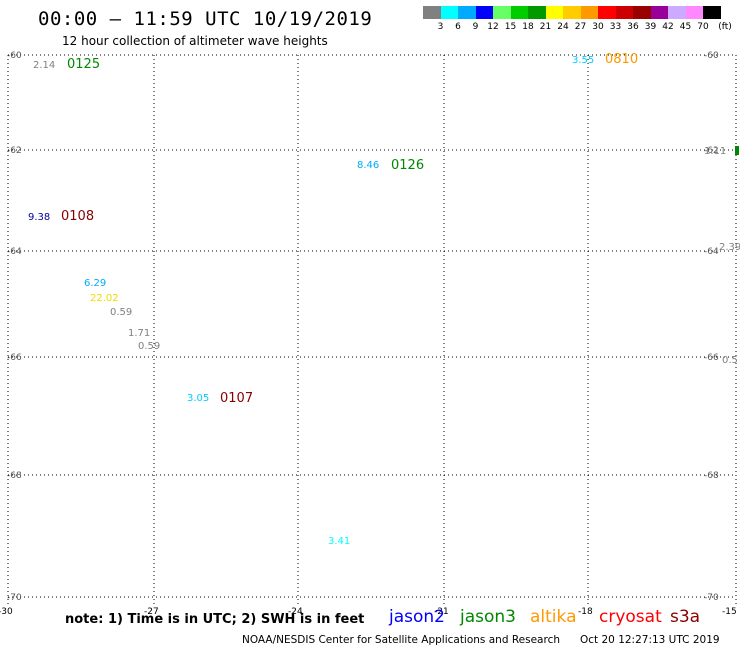 The image size is (740, 650). I want to click on pass-time-label: 0108, so click(77, 216).